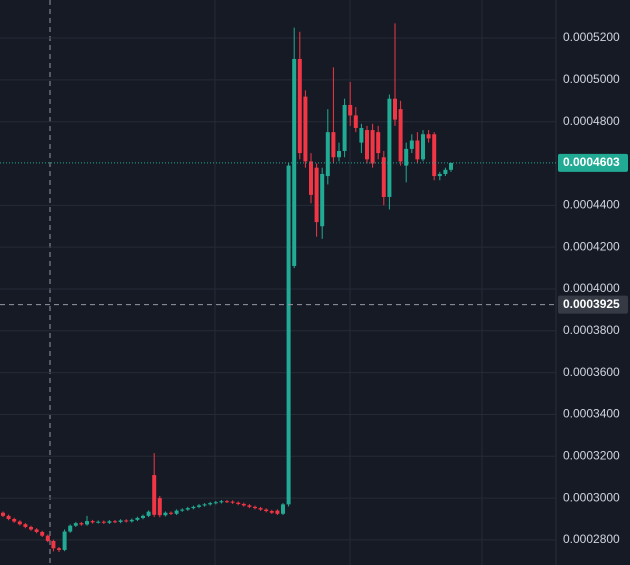  What do you see at coordinates (591, 121) in the screenshot?
I see `y-tick-label: 0.0004800` at bounding box center [591, 121].